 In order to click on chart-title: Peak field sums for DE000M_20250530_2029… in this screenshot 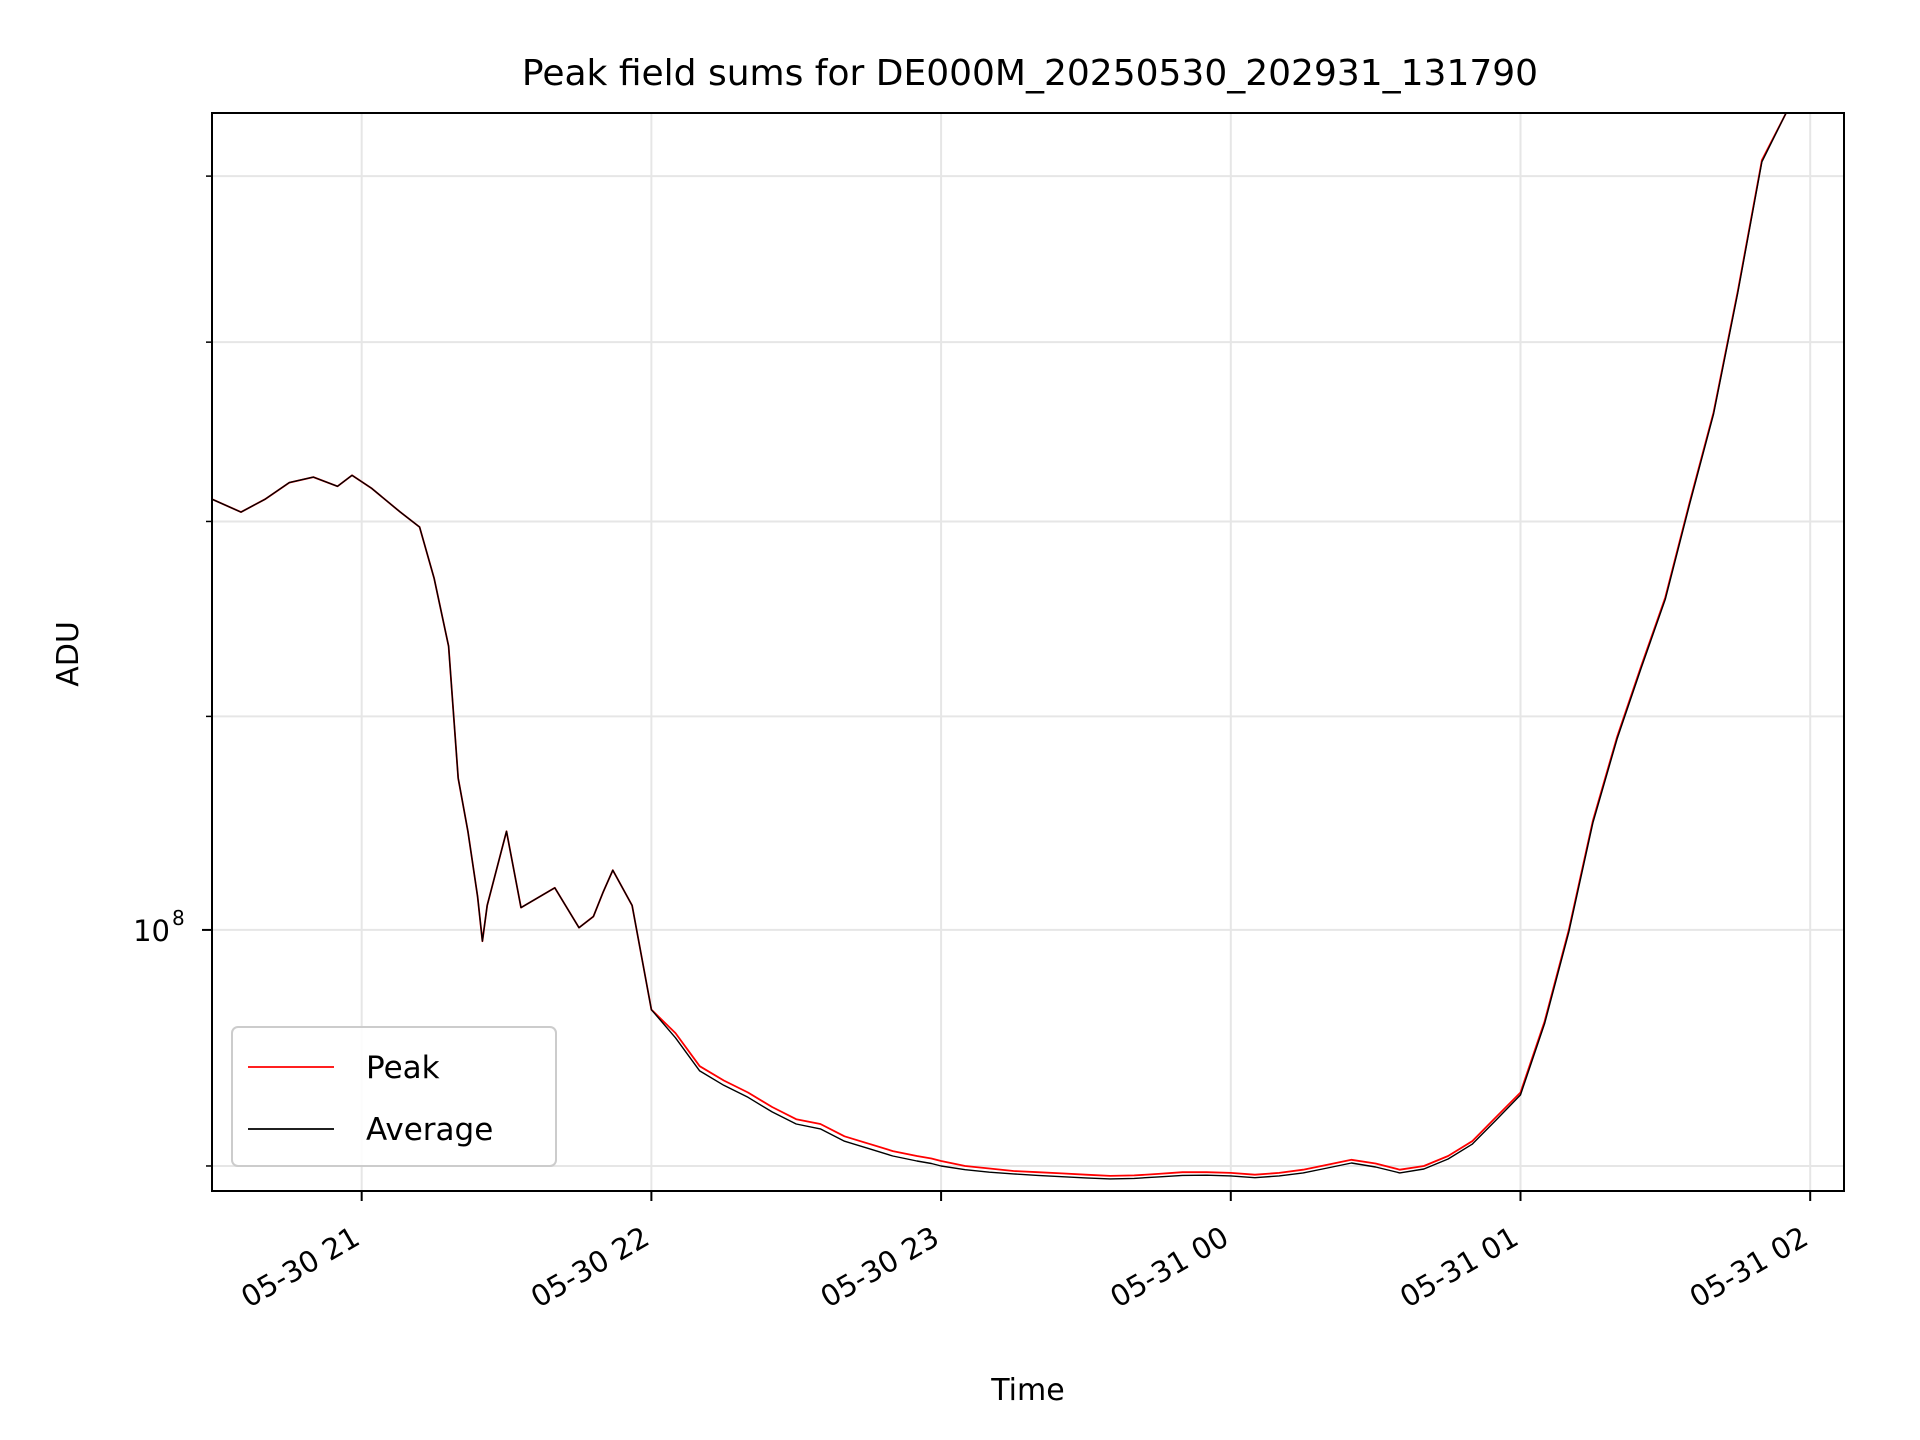, I will do `click(1030, 73)`.